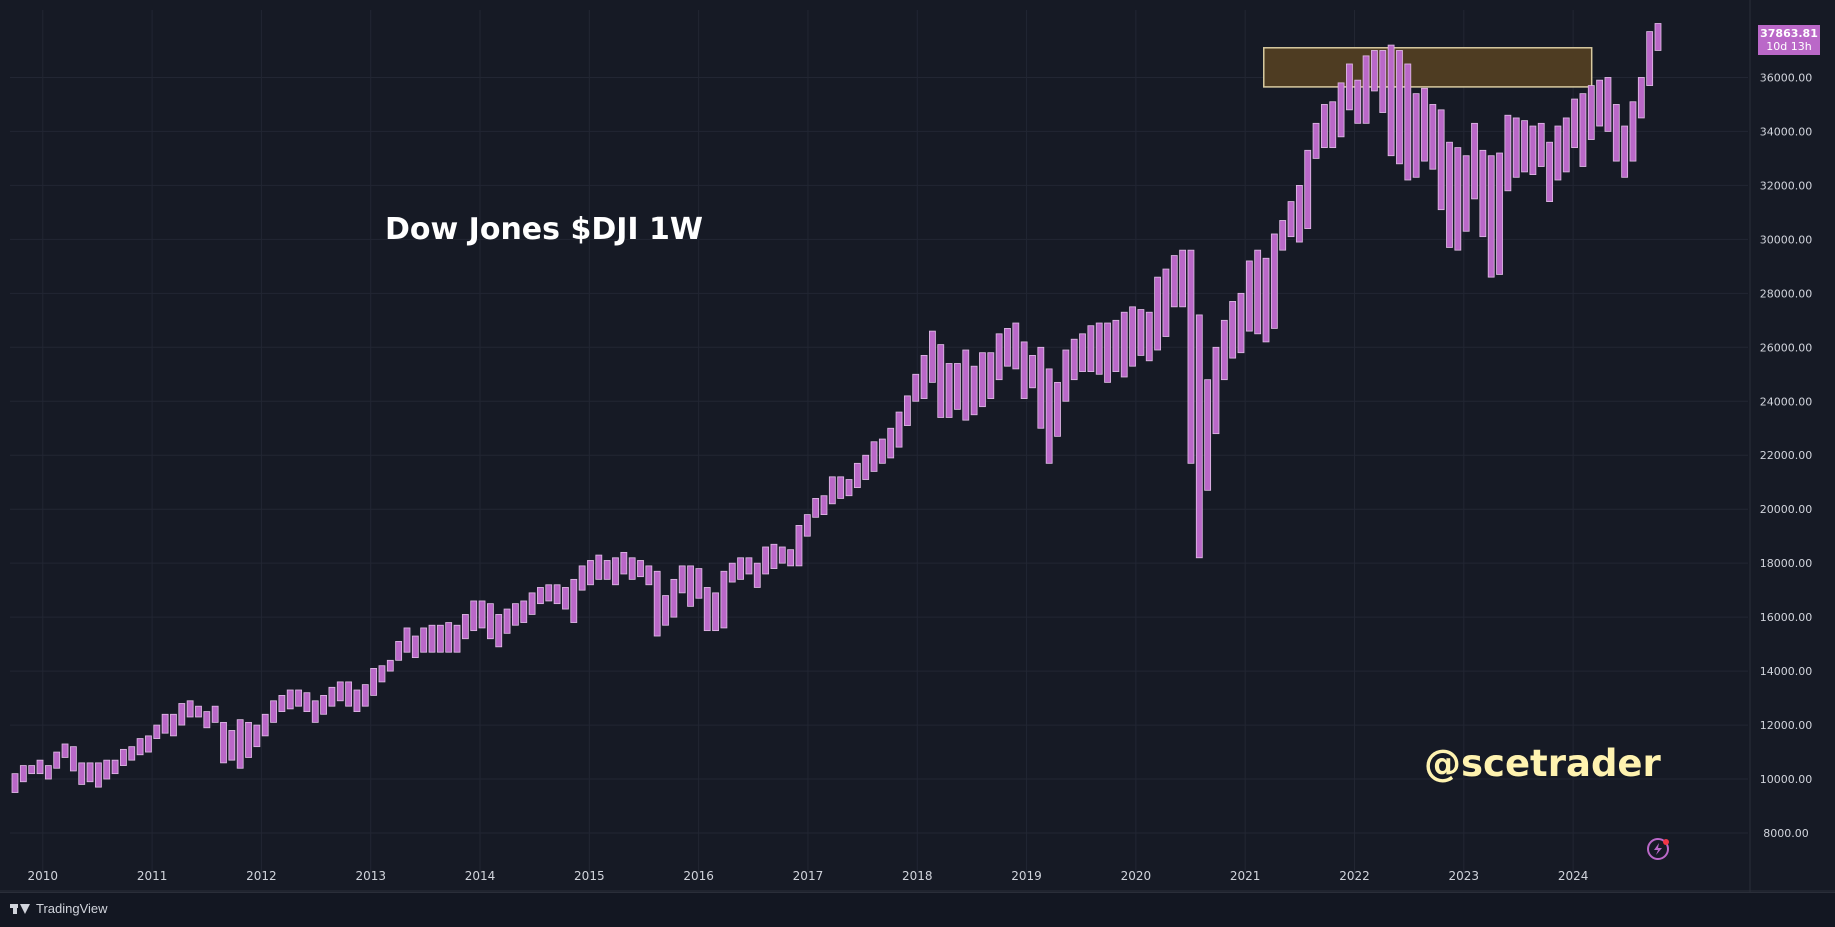  What do you see at coordinates (1789, 40) in the screenshot?
I see `last-price-tag-bg` at bounding box center [1789, 40].